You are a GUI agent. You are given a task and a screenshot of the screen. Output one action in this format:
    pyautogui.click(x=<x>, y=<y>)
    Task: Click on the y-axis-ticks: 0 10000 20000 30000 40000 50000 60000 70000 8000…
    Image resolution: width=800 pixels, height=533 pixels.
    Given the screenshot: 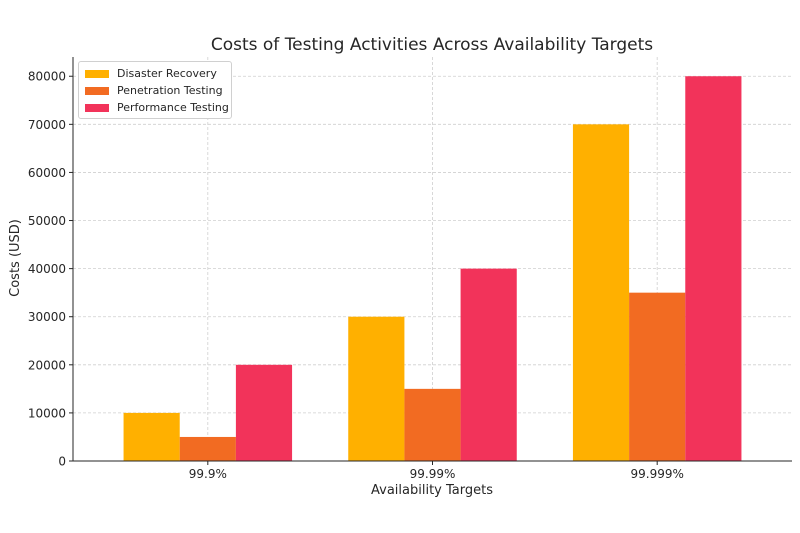 What is the action you would take?
    pyautogui.click(x=50, y=269)
    